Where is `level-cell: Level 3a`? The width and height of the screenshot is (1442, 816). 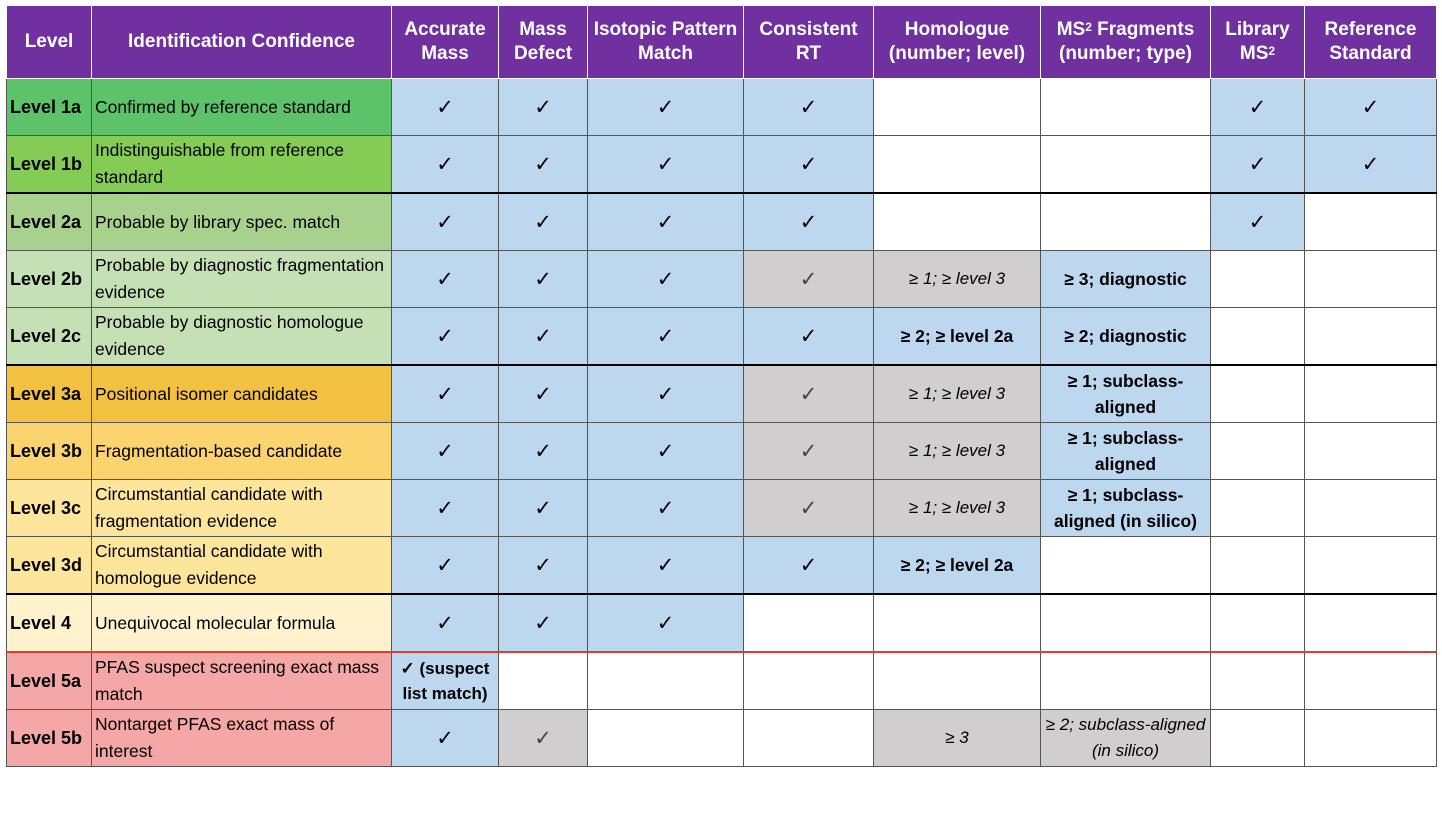 level-cell: Level 3a is located at coordinates (49, 393).